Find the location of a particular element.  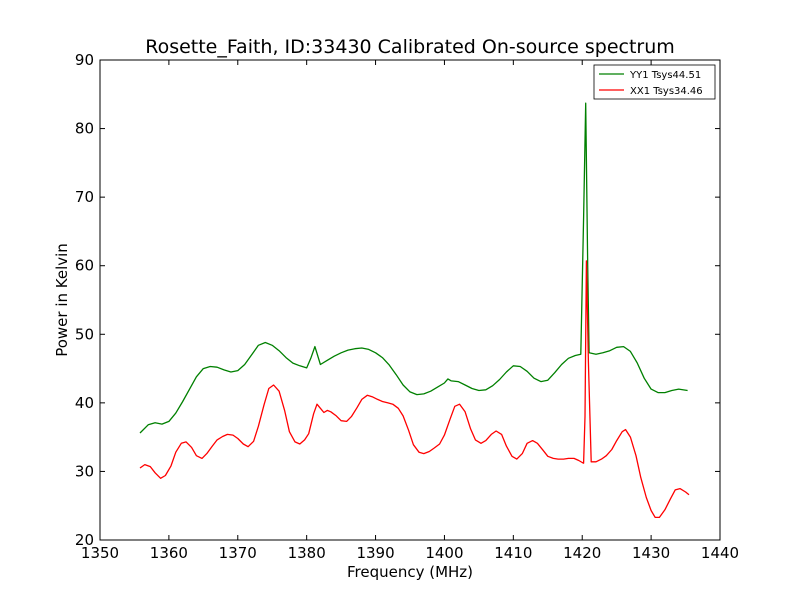

legend: YY1 Tsys44.51 XX1 Tsys34.46 is located at coordinates (654, 82).